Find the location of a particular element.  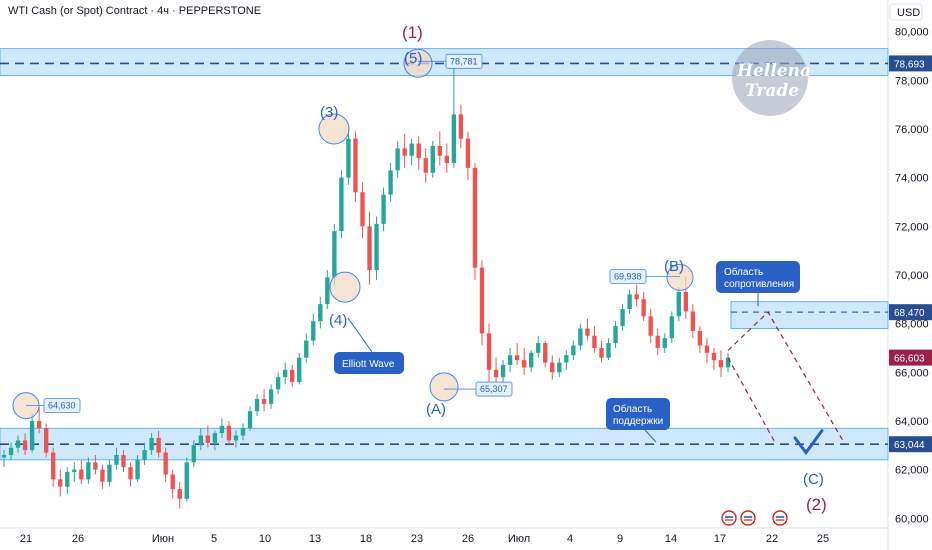

currency-box is located at coordinates (906, 12).